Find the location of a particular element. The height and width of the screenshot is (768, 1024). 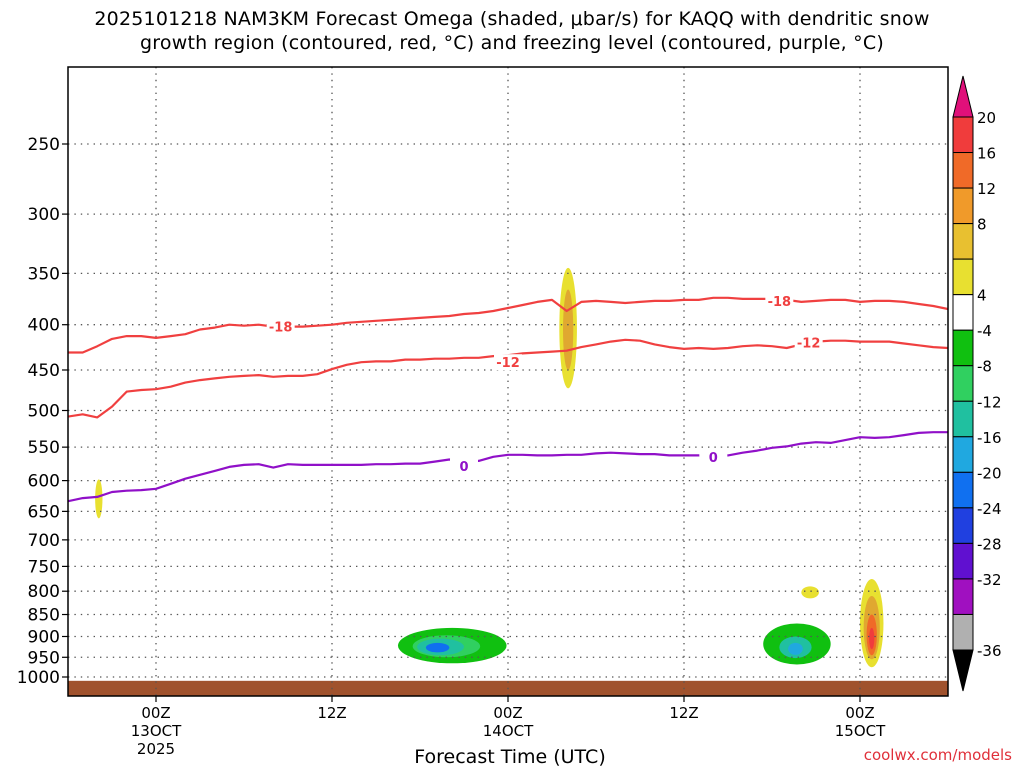

colorbar-label-6: -8 is located at coordinates (984, 367).